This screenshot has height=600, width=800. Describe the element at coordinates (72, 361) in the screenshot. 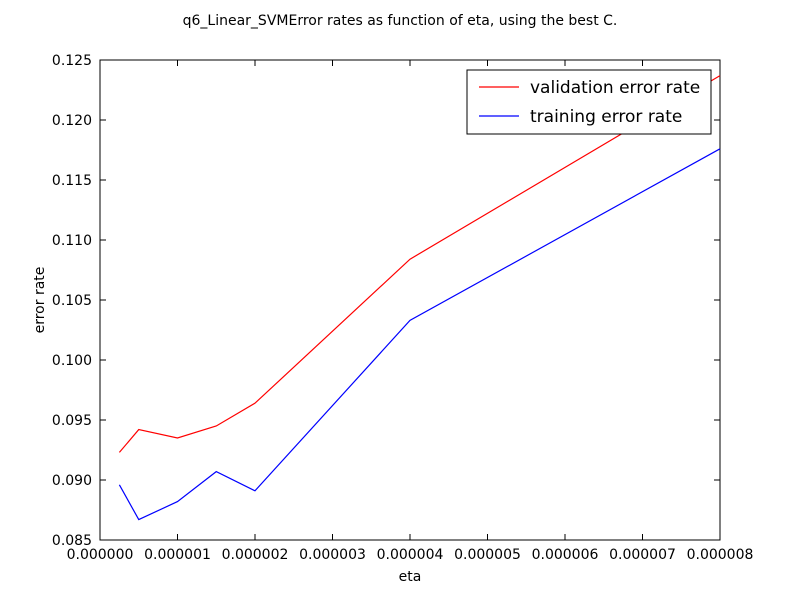

I see `y-tick-label: 0.100` at that location.